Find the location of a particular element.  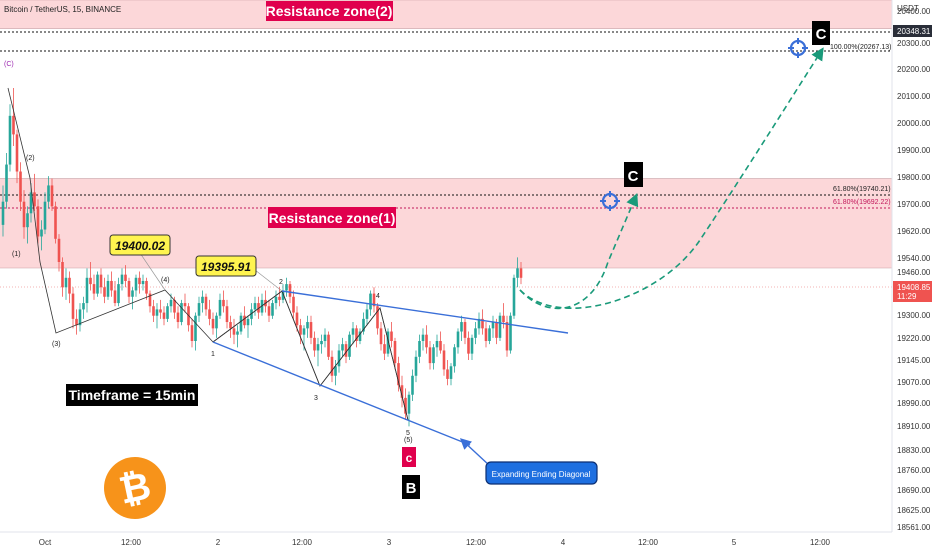

wave-label-minor-5: 5 is located at coordinates (408, 433).